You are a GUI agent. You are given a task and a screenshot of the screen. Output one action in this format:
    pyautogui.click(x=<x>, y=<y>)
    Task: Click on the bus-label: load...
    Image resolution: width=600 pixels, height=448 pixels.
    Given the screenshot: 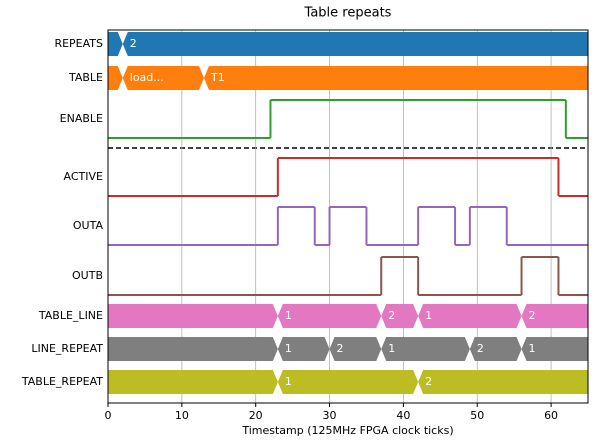 What is the action you would take?
    pyautogui.click(x=147, y=77)
    